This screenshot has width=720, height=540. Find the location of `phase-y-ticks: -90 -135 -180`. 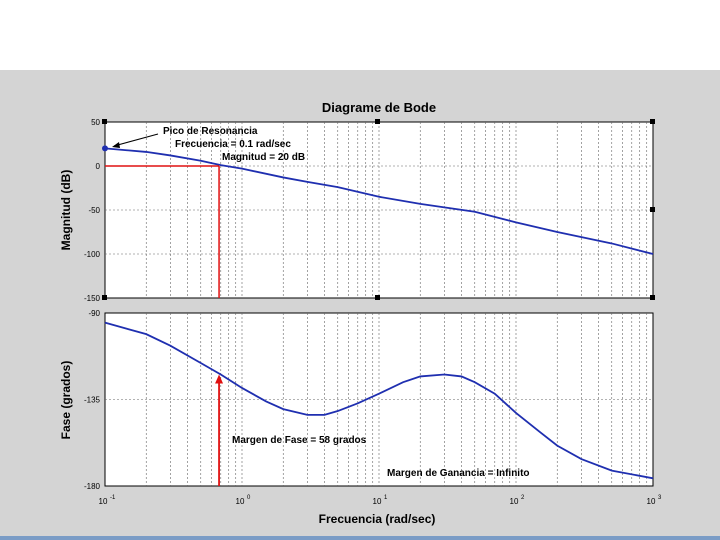

phase-y-ticks: -90 -135 -180 is located at coordinates (92, 400).